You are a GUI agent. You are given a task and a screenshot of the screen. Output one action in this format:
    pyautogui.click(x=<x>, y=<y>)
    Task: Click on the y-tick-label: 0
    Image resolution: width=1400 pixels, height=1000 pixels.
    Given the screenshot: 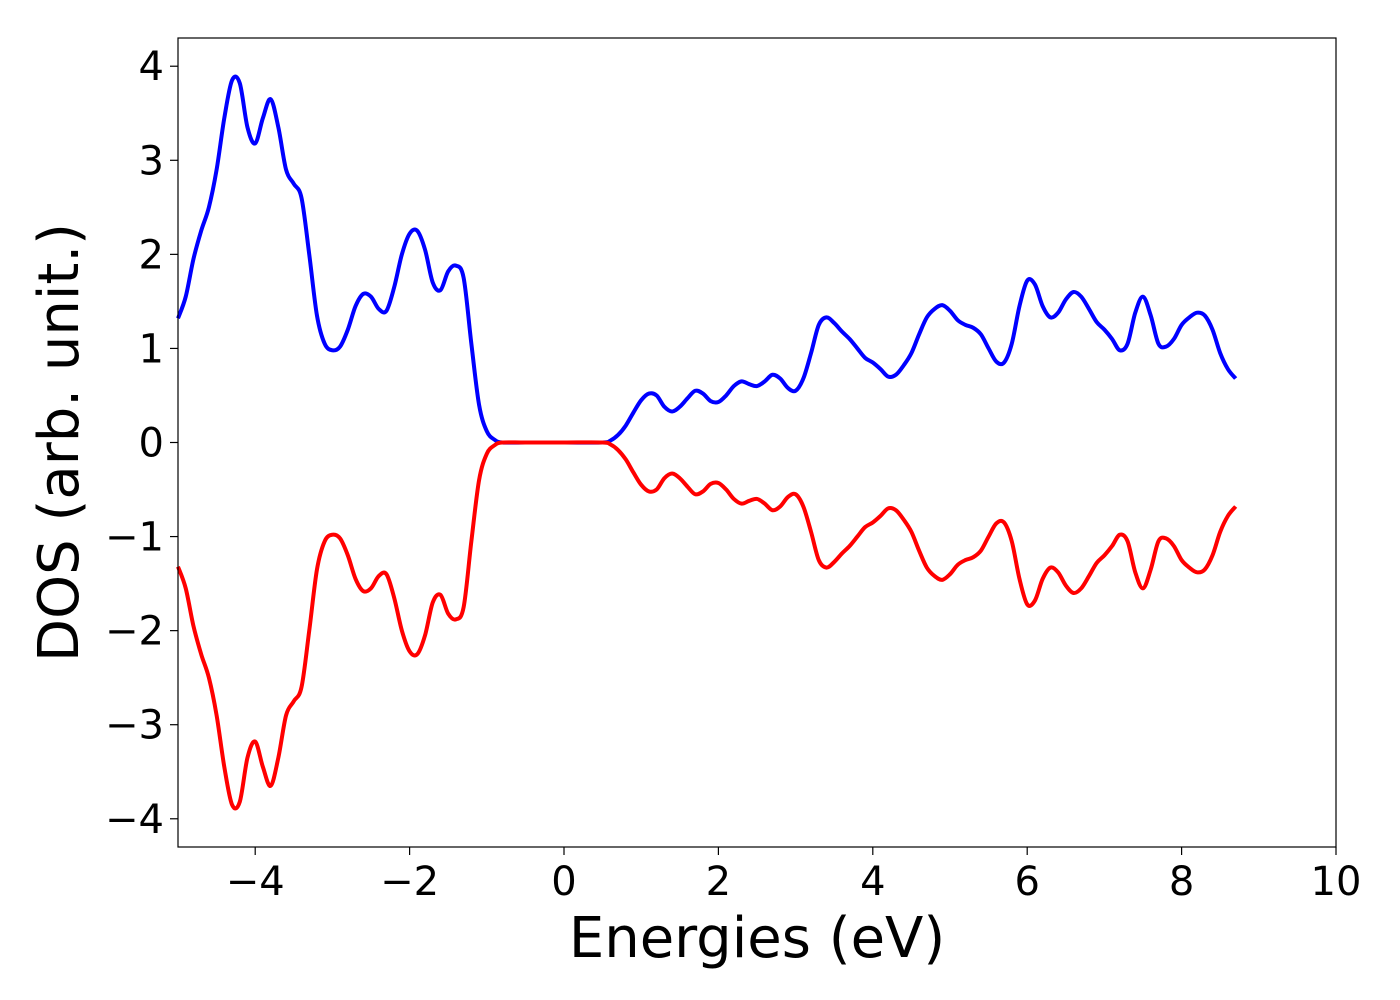 What is the action you would take?
    pyautogui.click(x=151, y=444)
    